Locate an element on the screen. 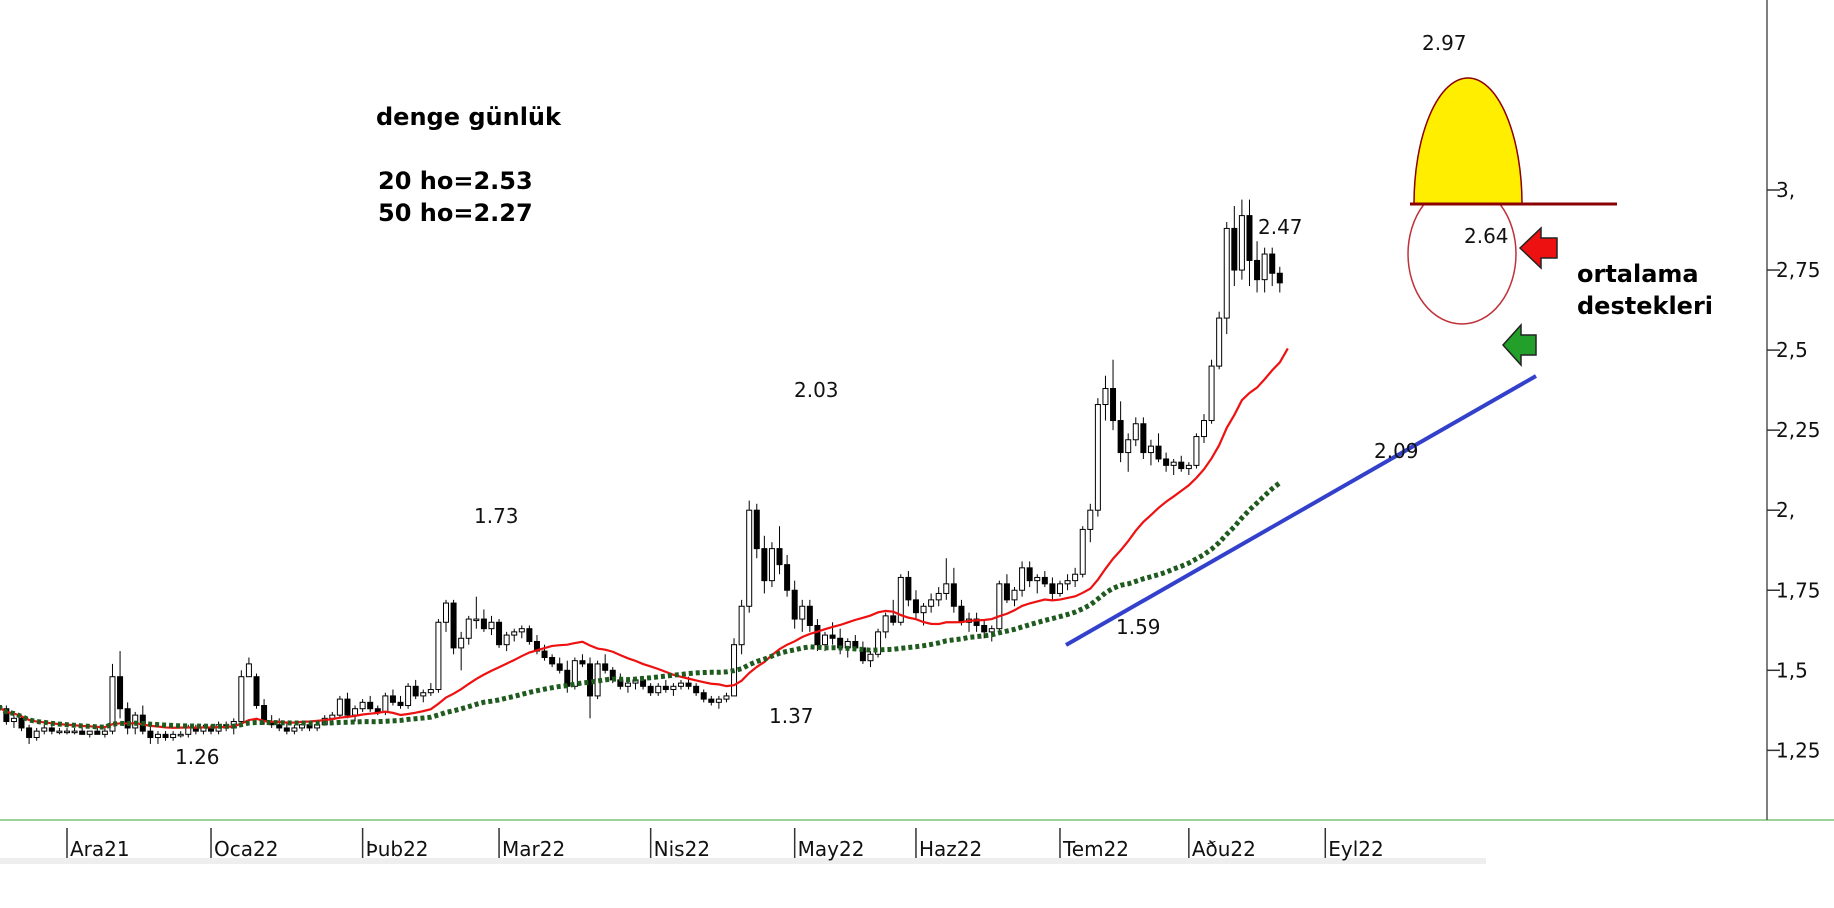 This screenshot has height=908, width=1834. label-ma-264: 2.64 is located at coordinates (1486, 236).